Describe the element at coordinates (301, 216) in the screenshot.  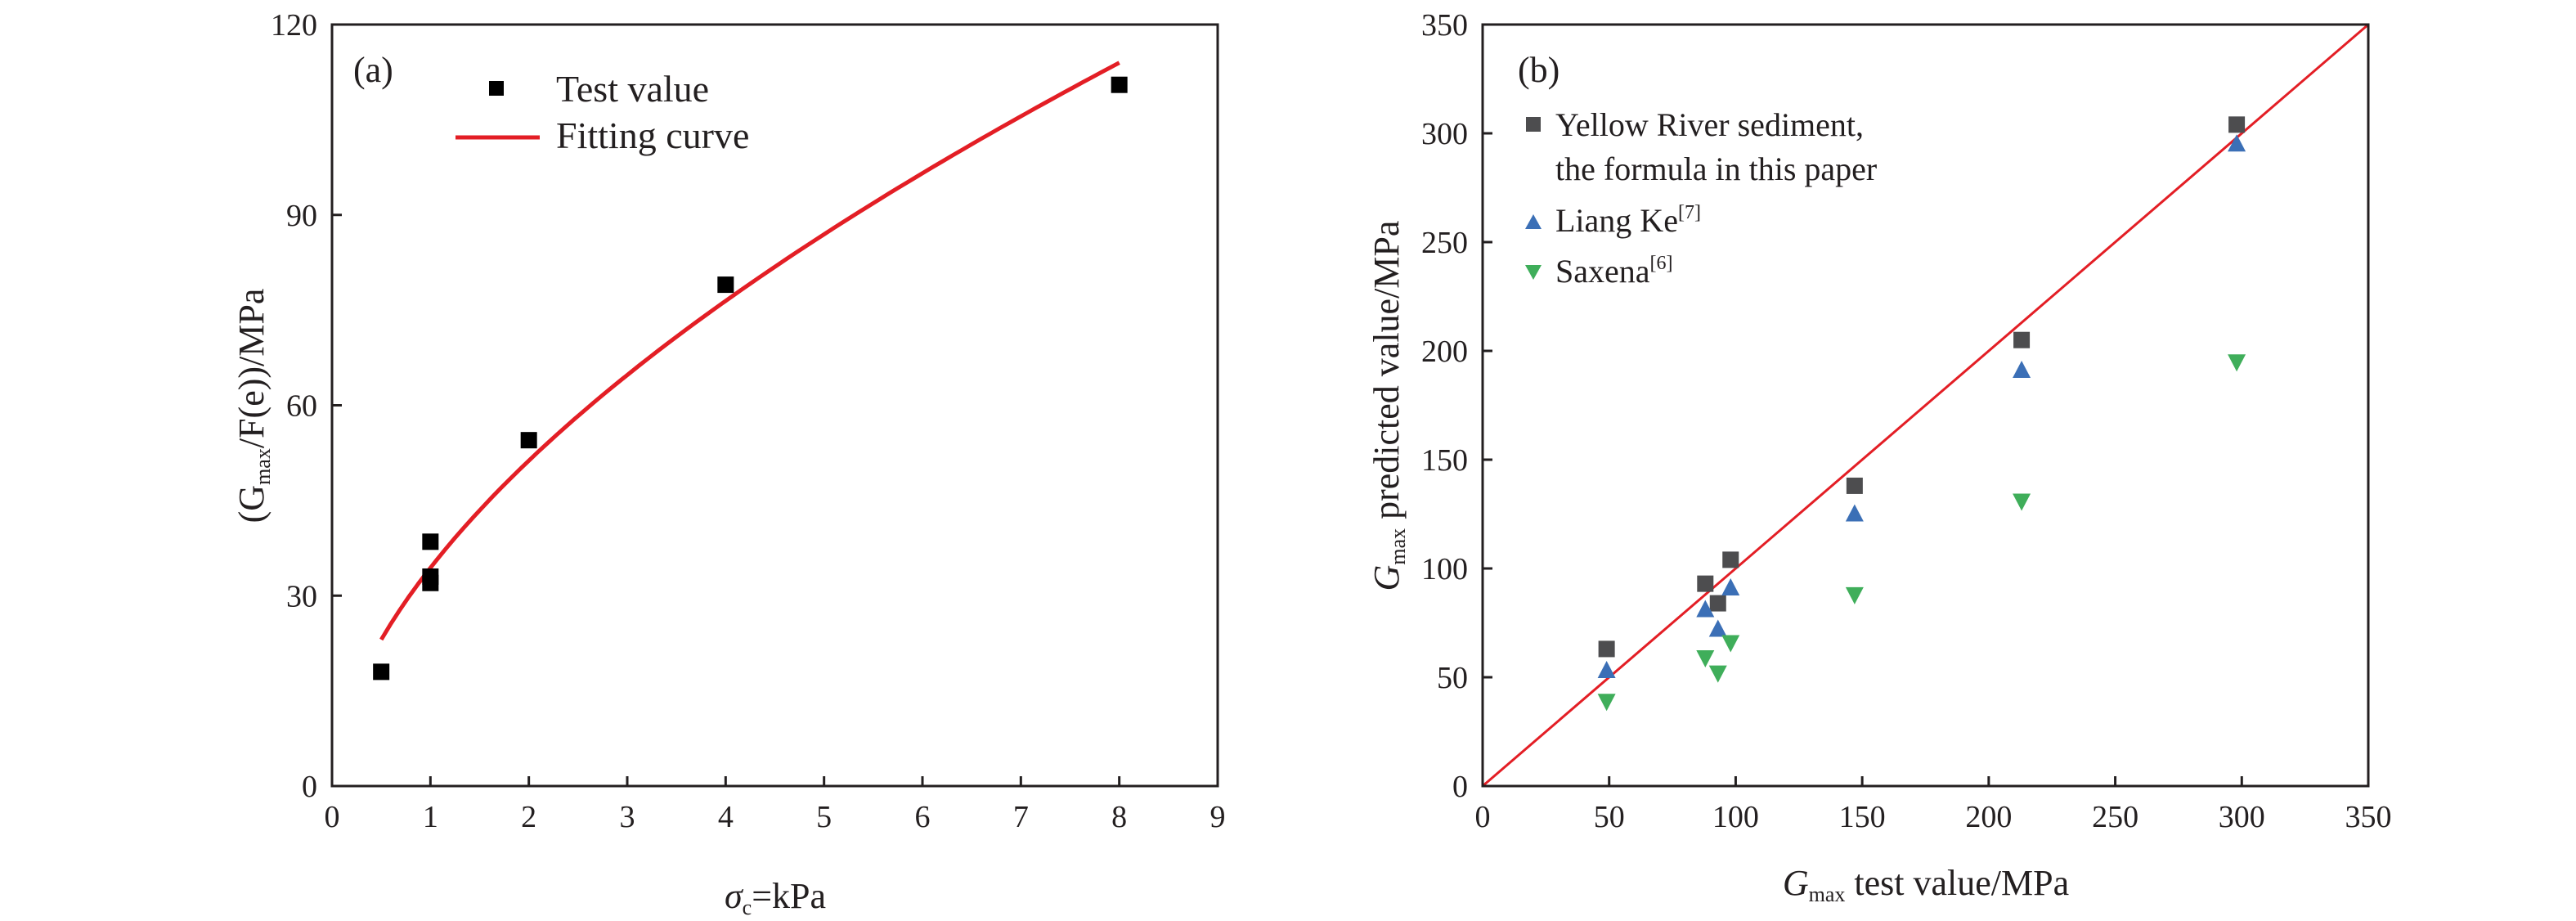
I see `chart-a-y-tick-label: 90` at that location.